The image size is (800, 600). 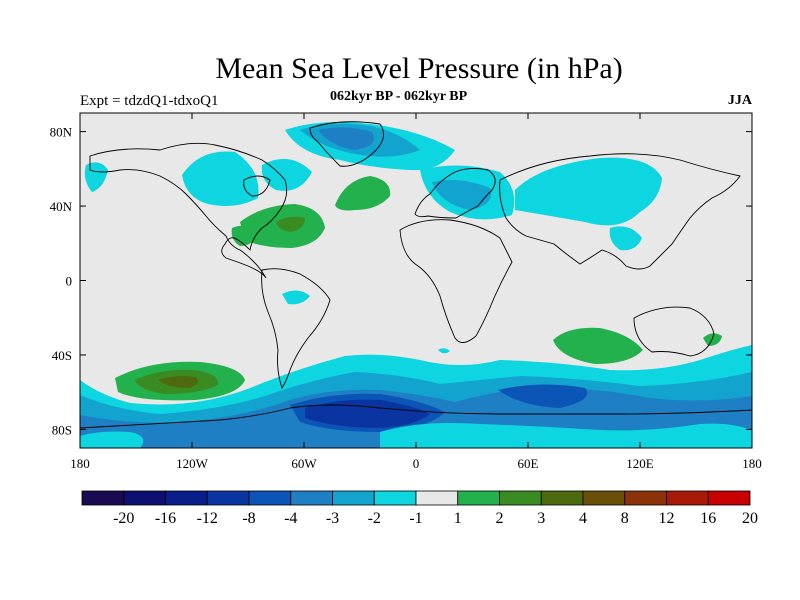 What do you see at coordinates (149, 101) in the screenshot?
I see `experiment-label: Expt = tdzdQ1-tdxoQ1` at bounding box center [149, 101].